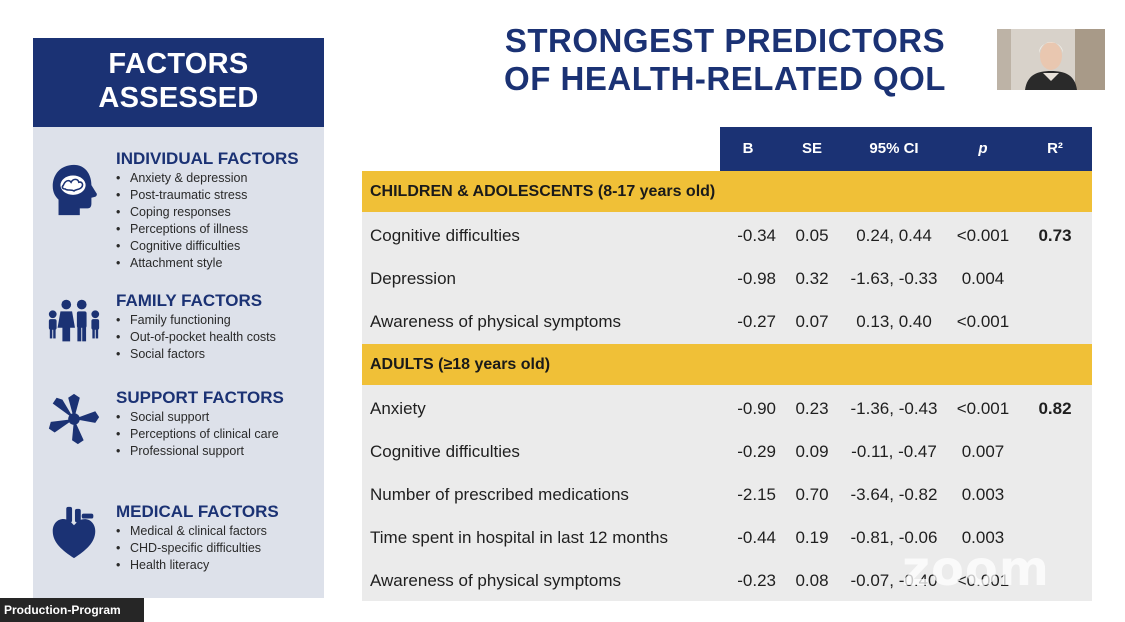 Image resolution: width=1125 pixels, height=622 pixels. What do you see at coordinates (178, 64) in the screenshot?
I see `factors-header-line1: FACTORS` at bounding box center [178, 64].